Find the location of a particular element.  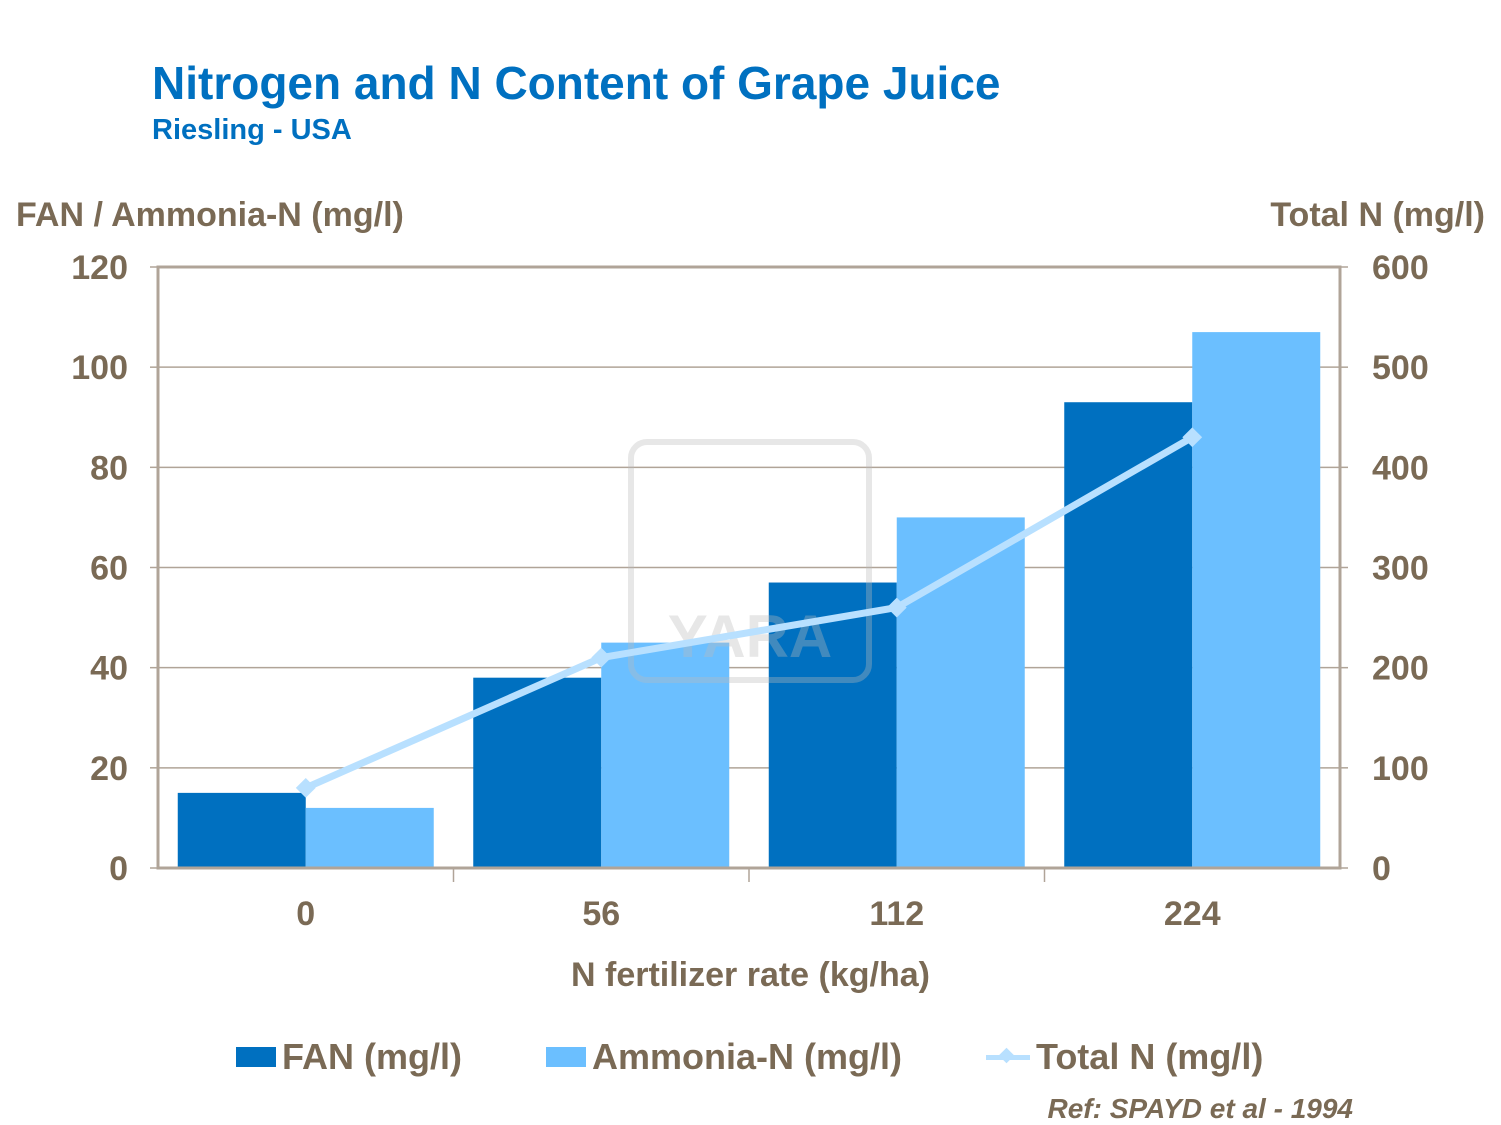

y2-axis-label: Total N (mg/l) is located at coordinates (1377, 215).